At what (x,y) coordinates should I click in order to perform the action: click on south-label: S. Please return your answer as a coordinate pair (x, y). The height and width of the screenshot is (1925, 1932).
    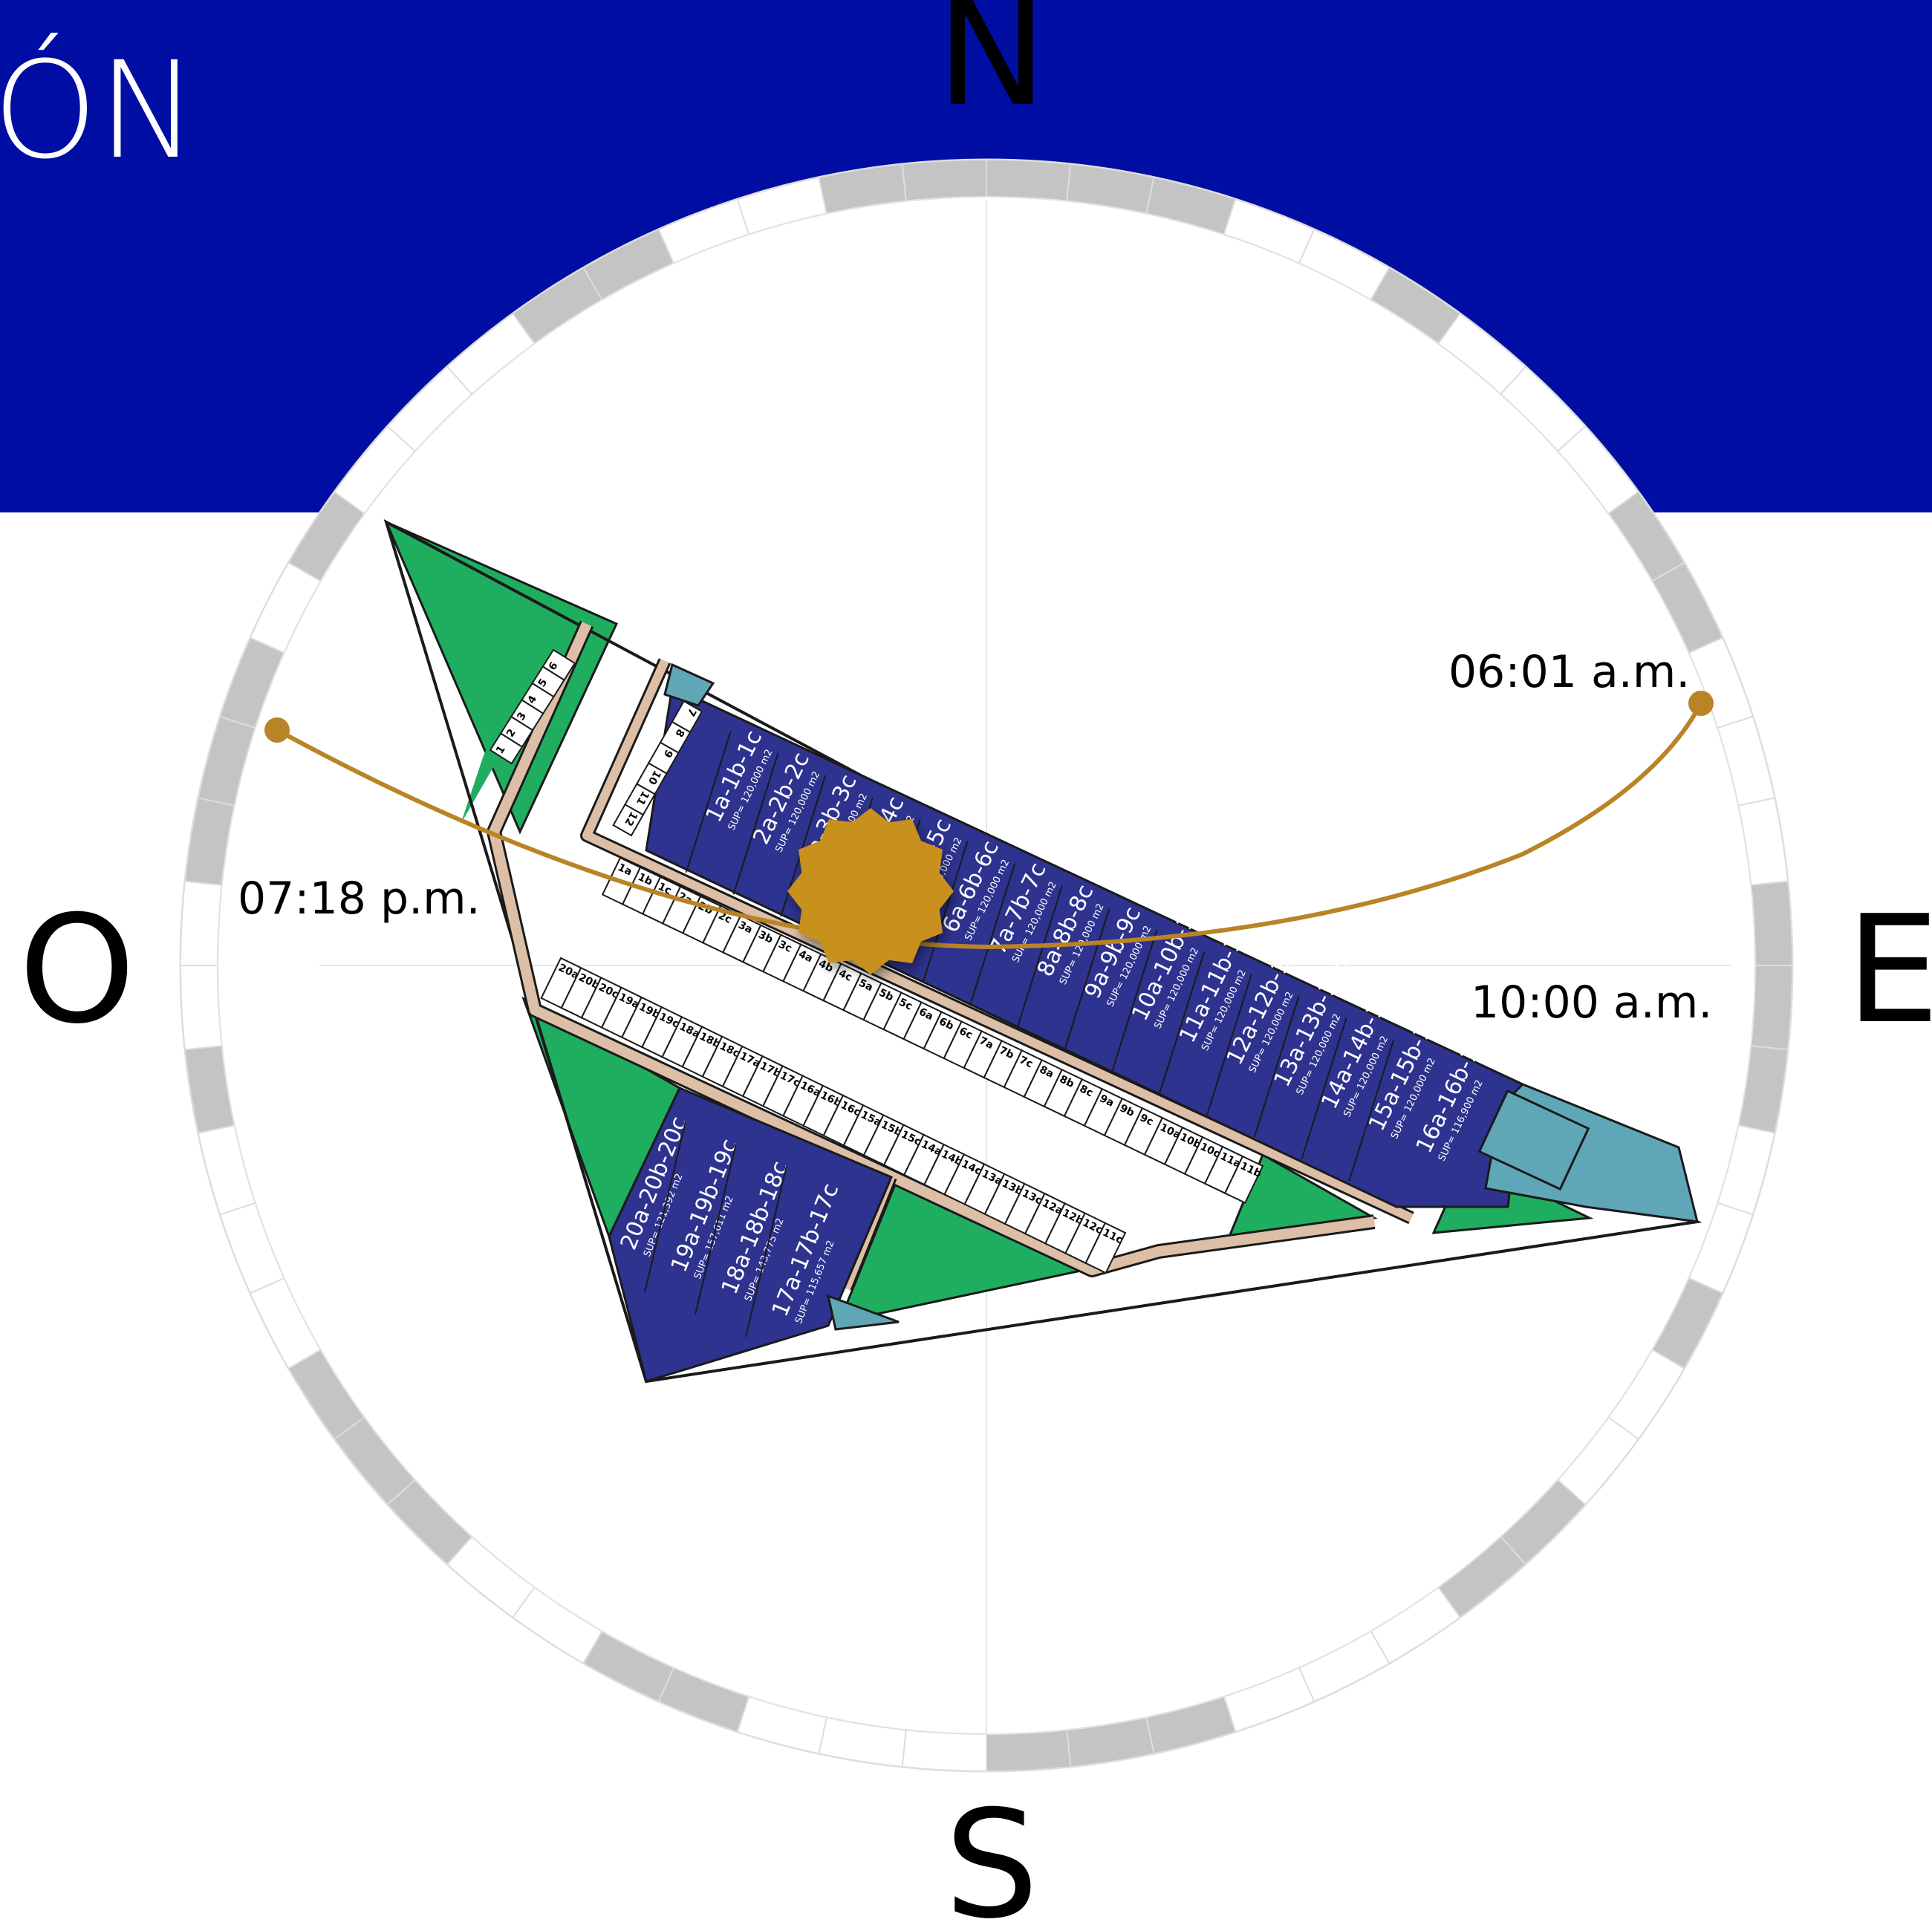
    Looking at the image, I should click on (992, 1852).